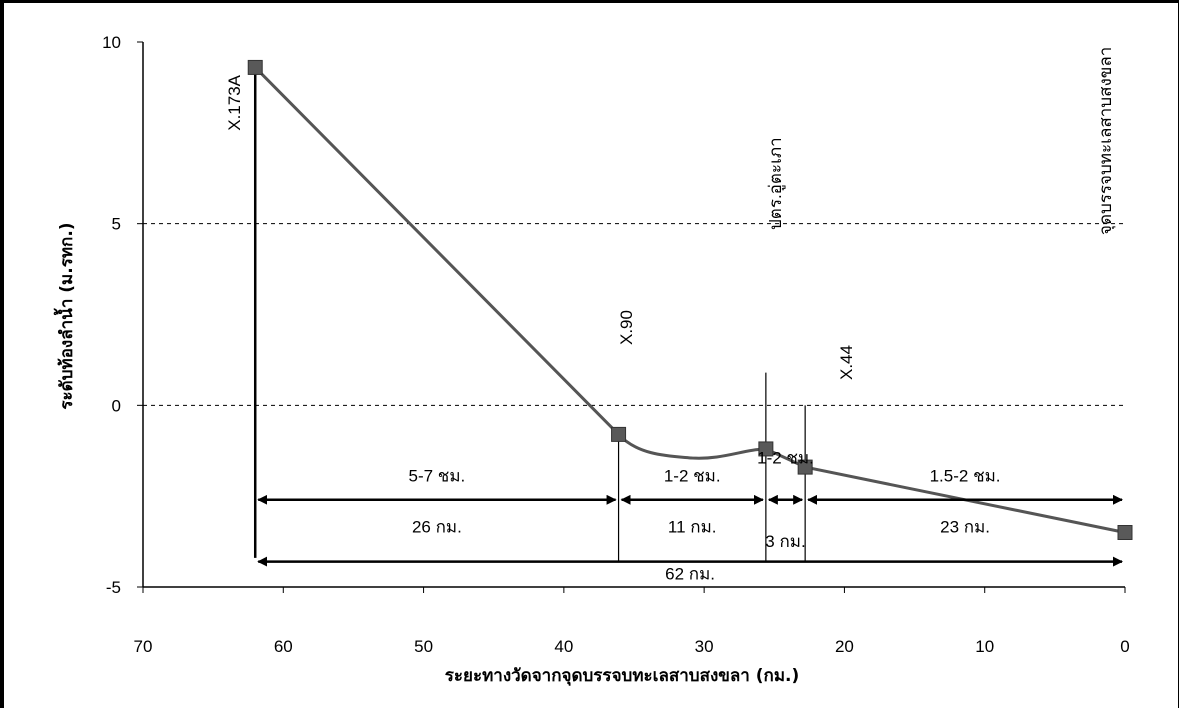 The width and height of the screenshot is (1179, 708). What do you see at coordinates (776, 183) in the screenshot?
I see `station-label: ปตร.อู่ตะเภา` at bounding box center [776, 183].